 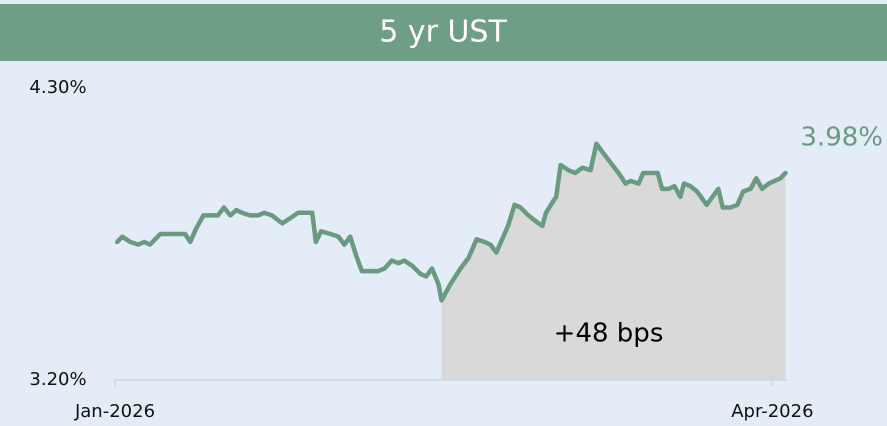 I want to click on title-bar, so click(x=443, y=32).